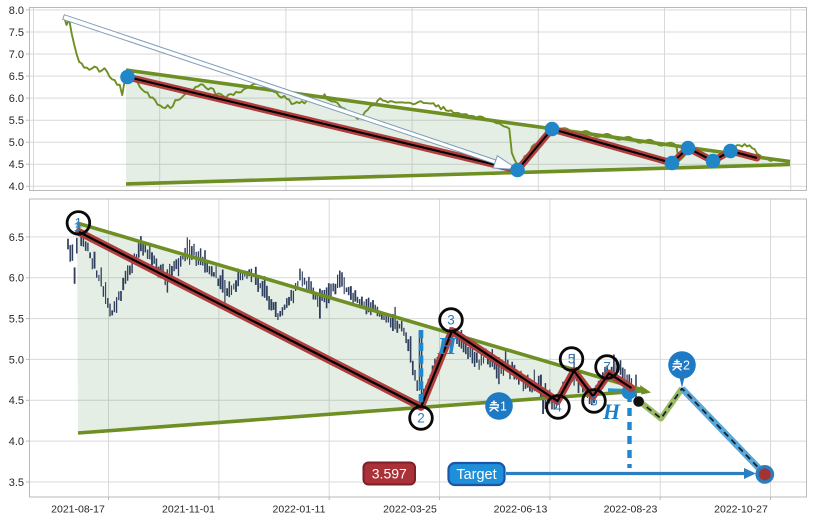 This screenshot has width=816, height=520. Describe the element at coordinates (16, 33) in the screenshot. I see `svg-text: 7.5` at that location.